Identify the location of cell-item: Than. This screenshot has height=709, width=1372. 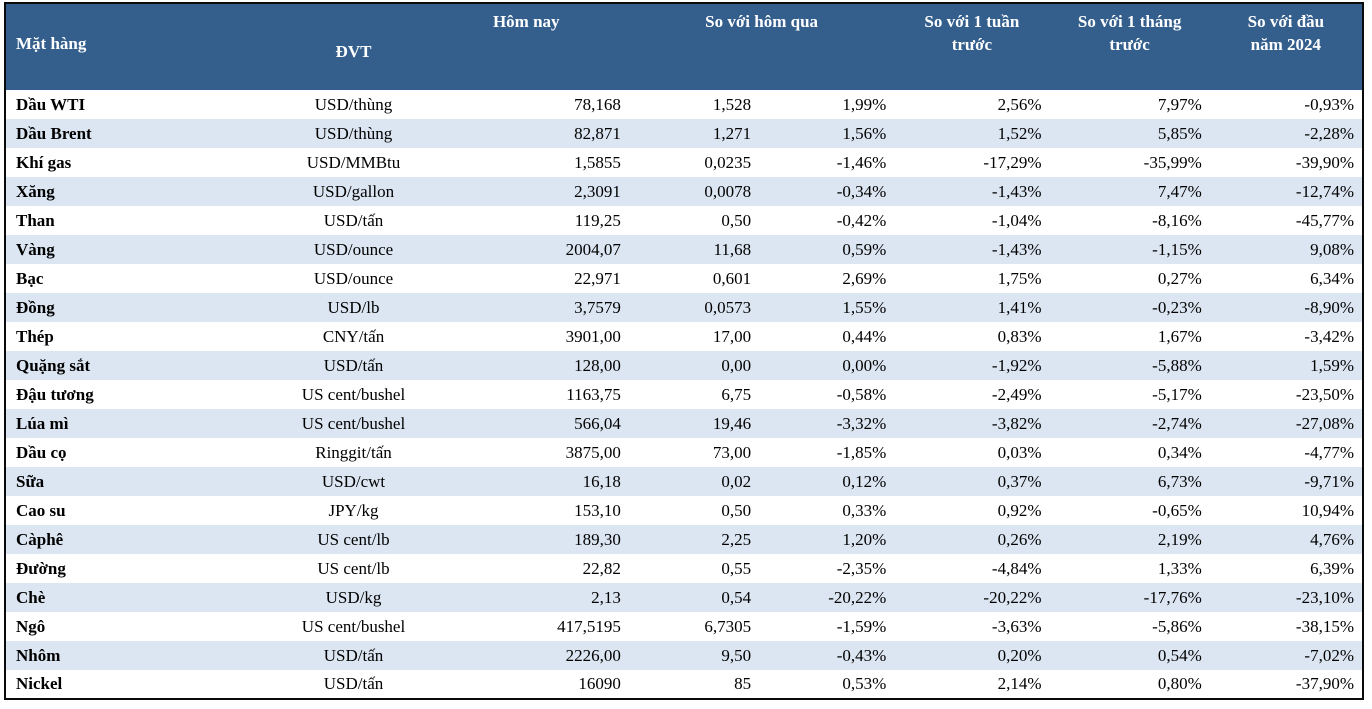
(35, 220).